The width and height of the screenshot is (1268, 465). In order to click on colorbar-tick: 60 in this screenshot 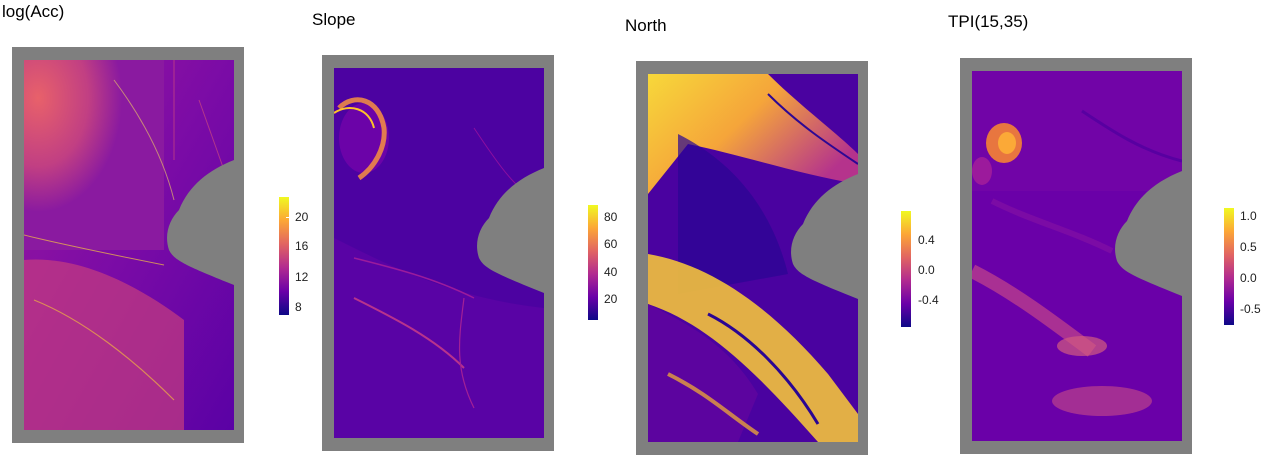, I will do `click(611, 244)`.